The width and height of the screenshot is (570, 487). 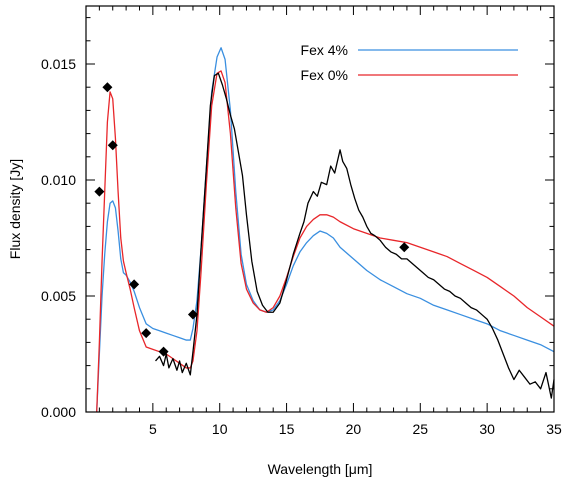 I want to click on x-tick-label: 5, so click(x=153, y=429).